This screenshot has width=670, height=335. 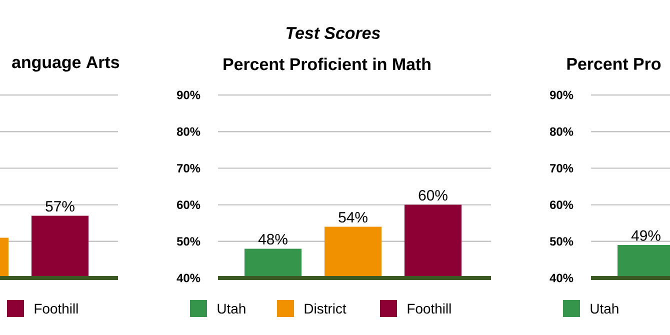 What do you see at coordinates (433, 195) in the screenshot?
I see `data-label: 60%` at bounding box center [433, 195].